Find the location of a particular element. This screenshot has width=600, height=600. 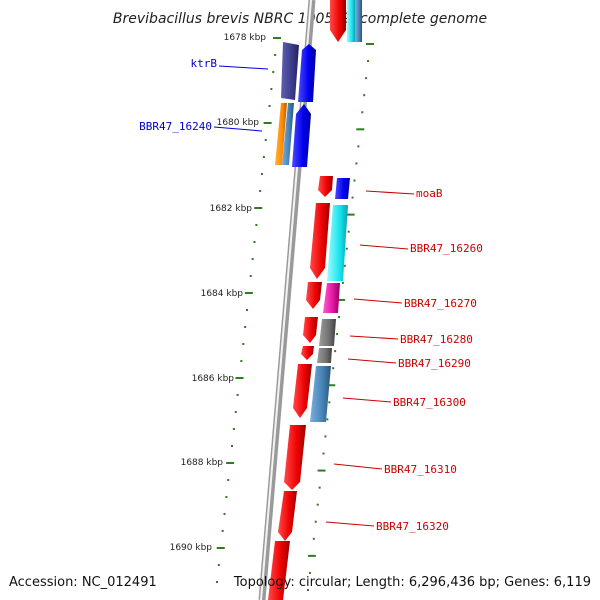

gene-label-16300: BBR47_16300 is located at coordinates (429, 402).